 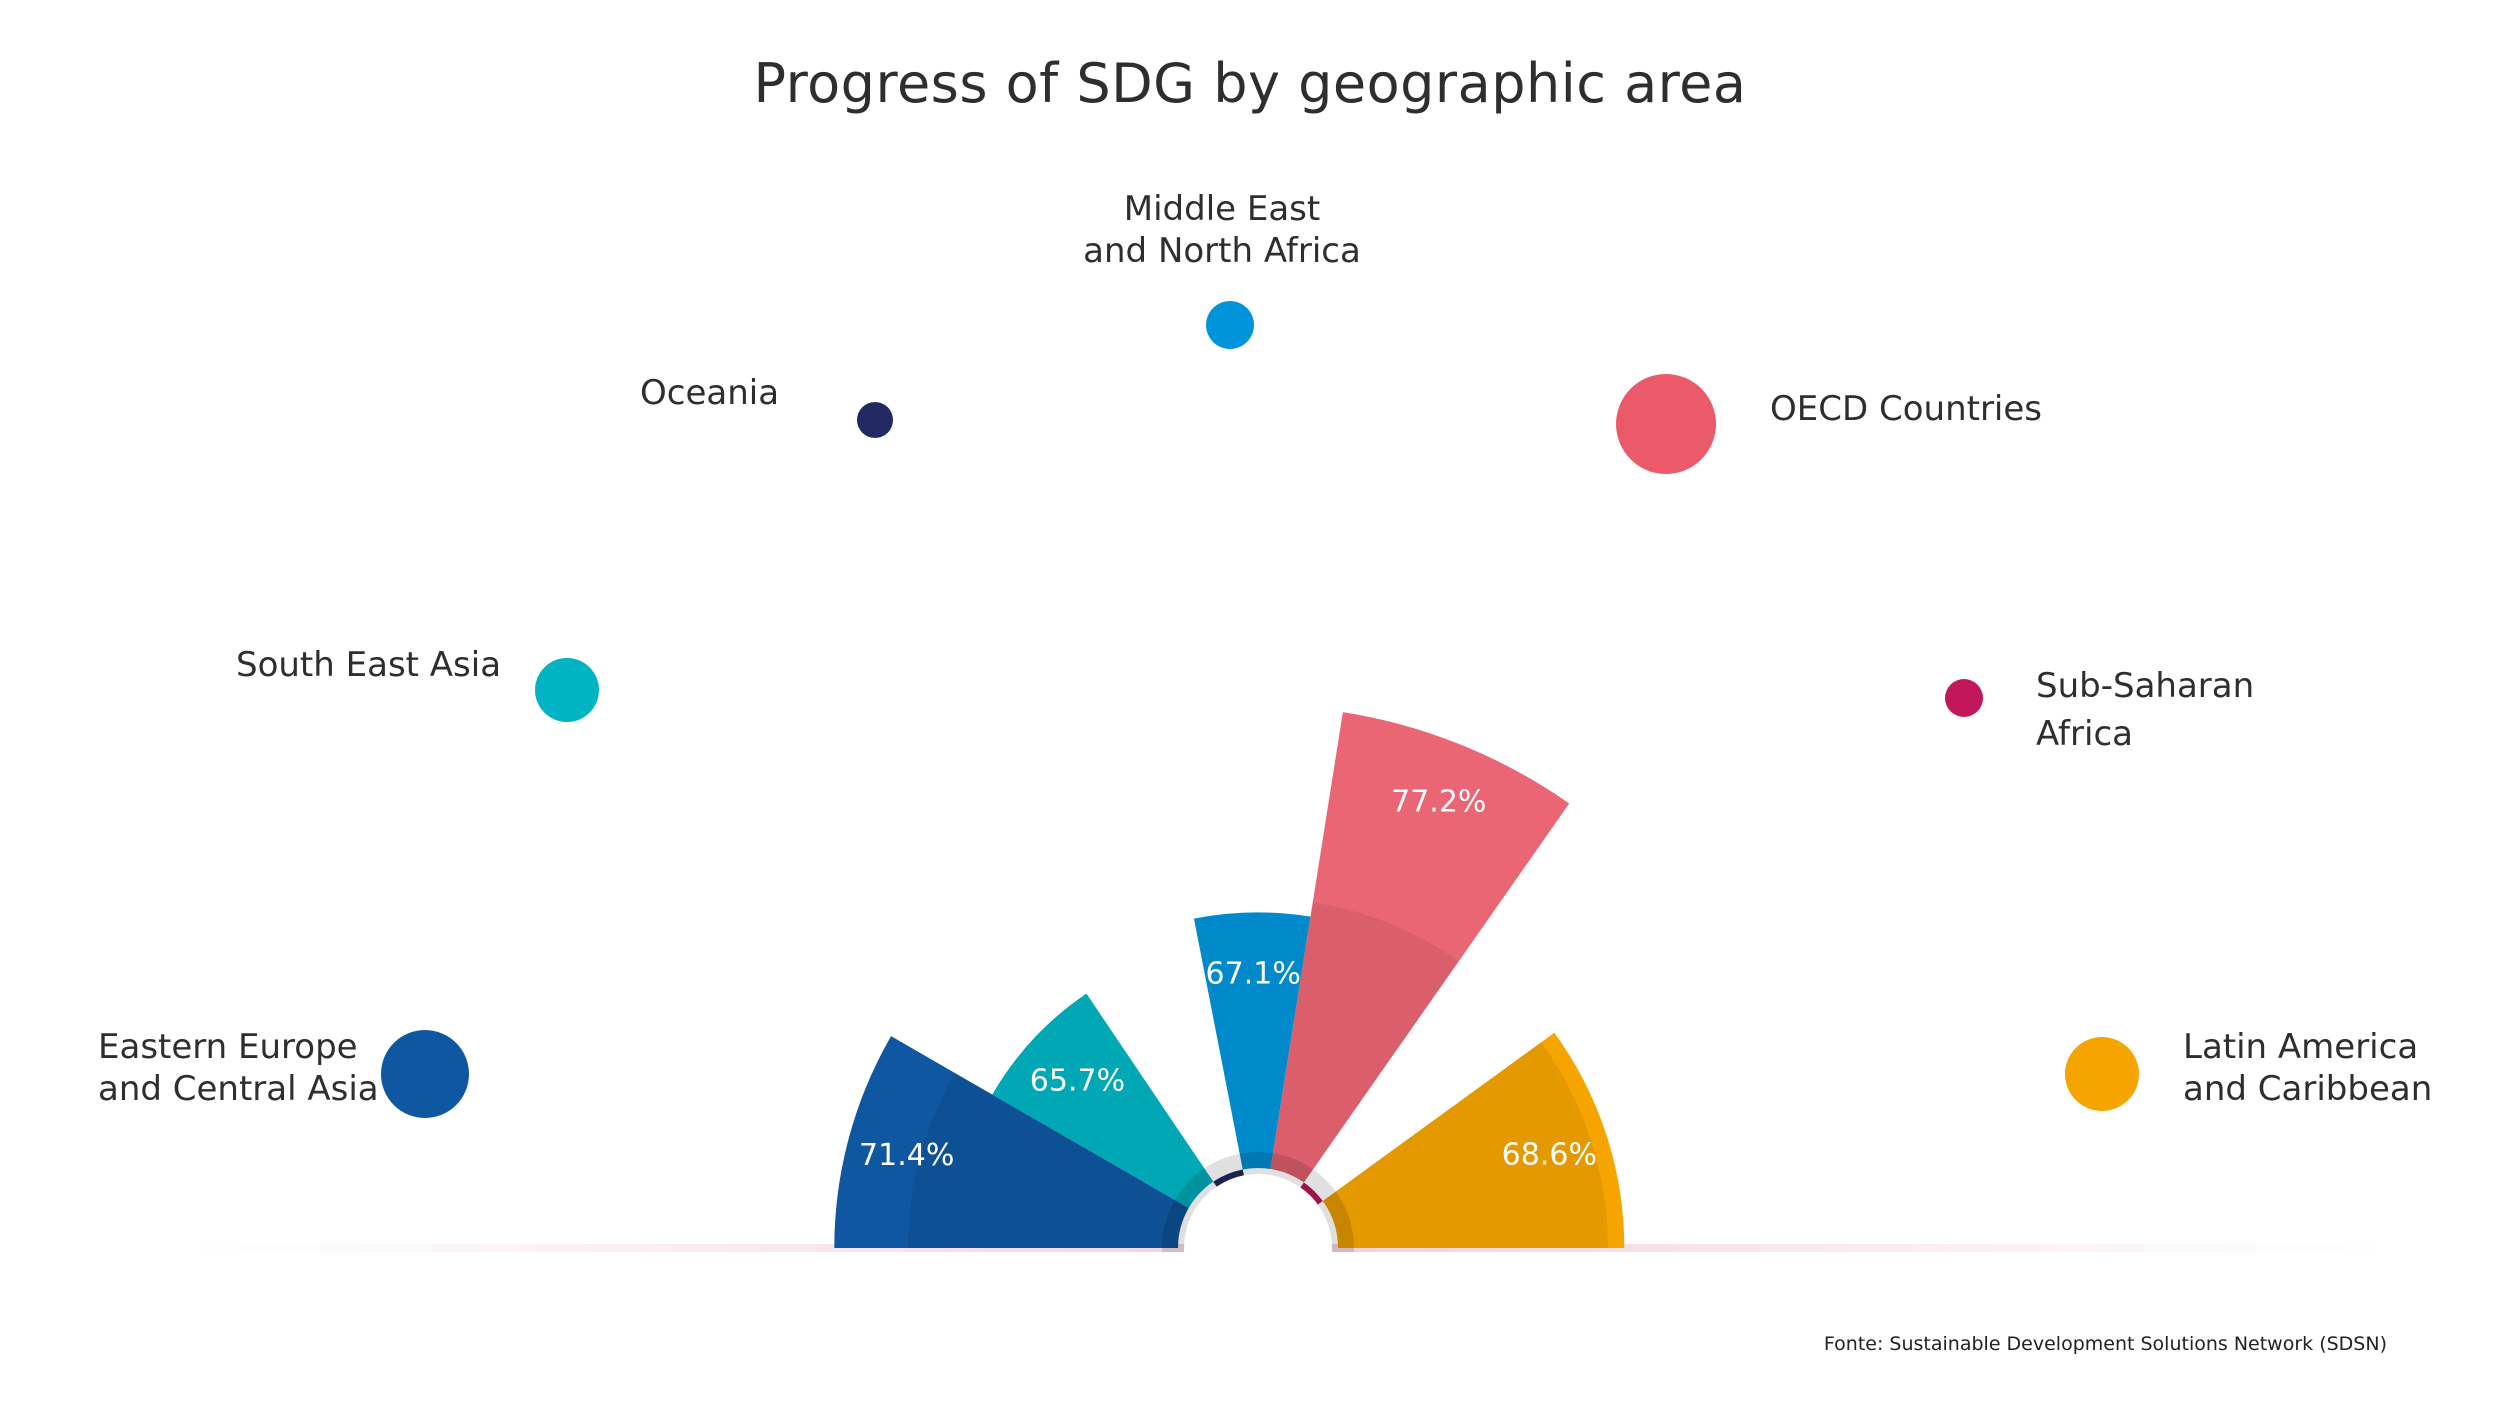 I want to click on legend-label-line: and Caribbean, so click(x=2308, y=1089).